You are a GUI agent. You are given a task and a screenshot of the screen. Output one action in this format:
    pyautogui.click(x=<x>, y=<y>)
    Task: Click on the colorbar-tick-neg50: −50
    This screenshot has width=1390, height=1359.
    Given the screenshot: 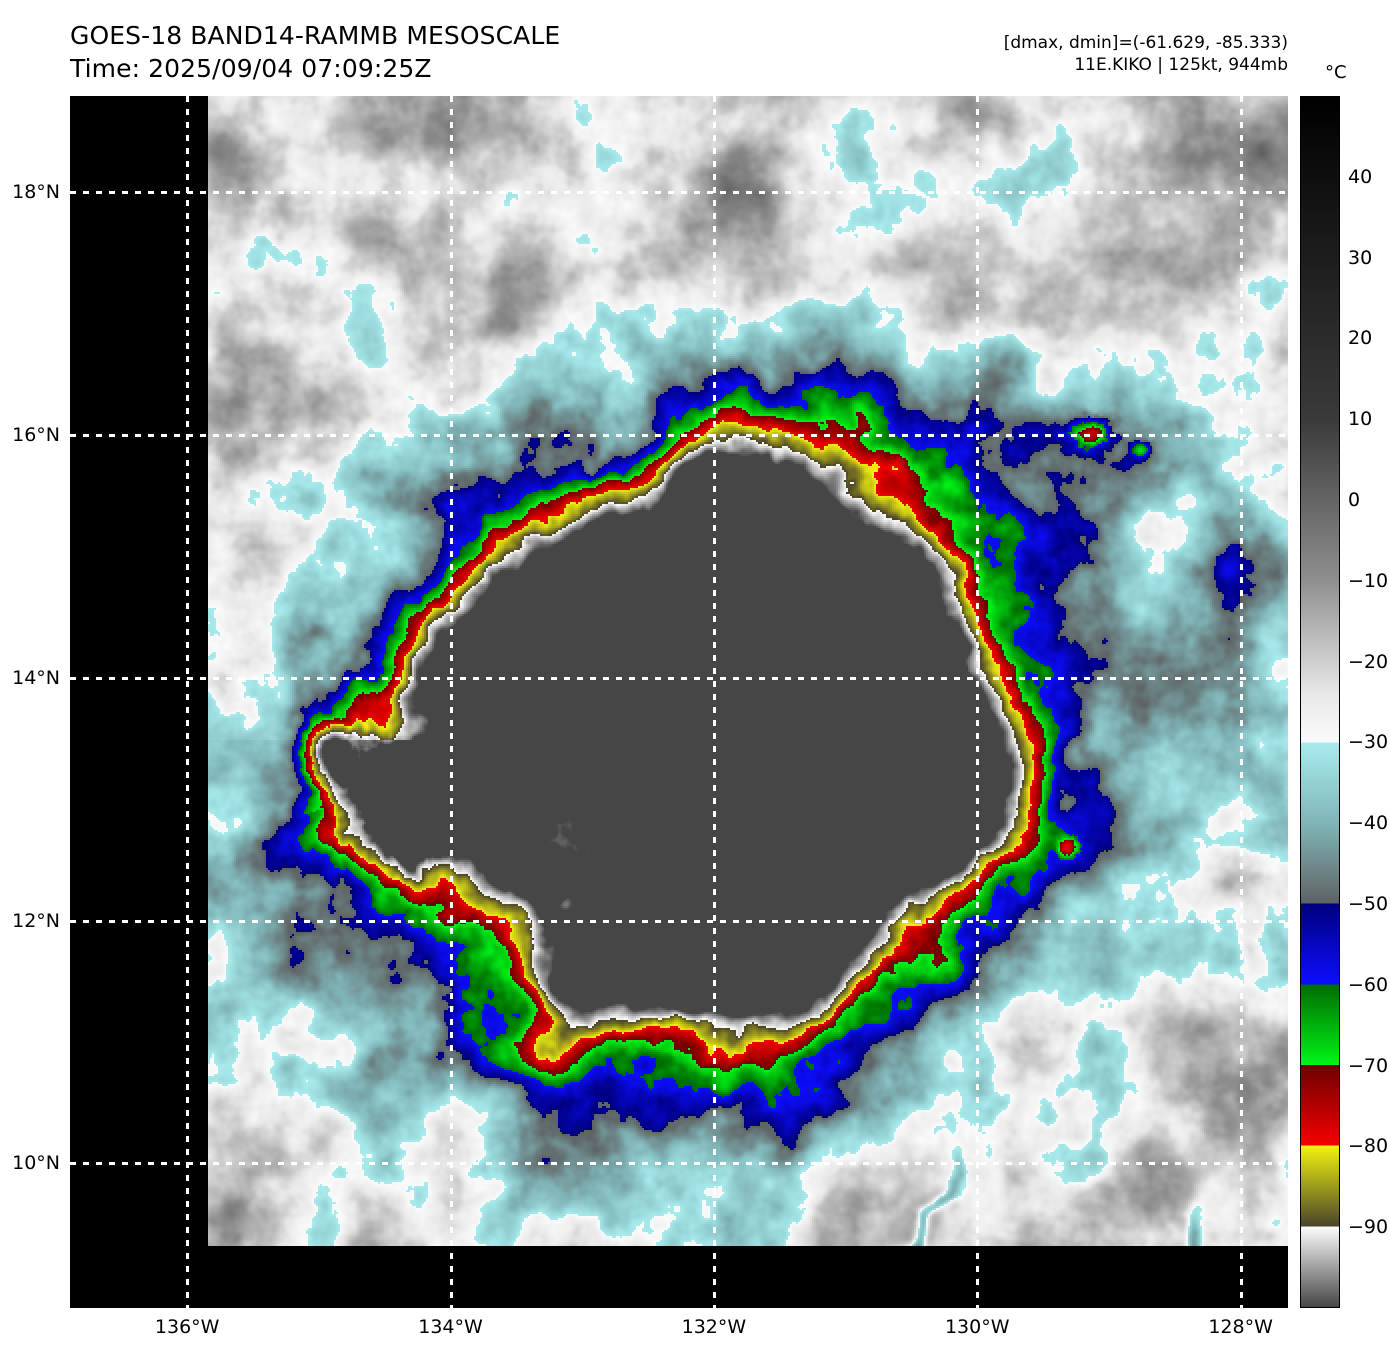 What is the action you would take?
    pyautogui.click(x=1368, y=904)
    